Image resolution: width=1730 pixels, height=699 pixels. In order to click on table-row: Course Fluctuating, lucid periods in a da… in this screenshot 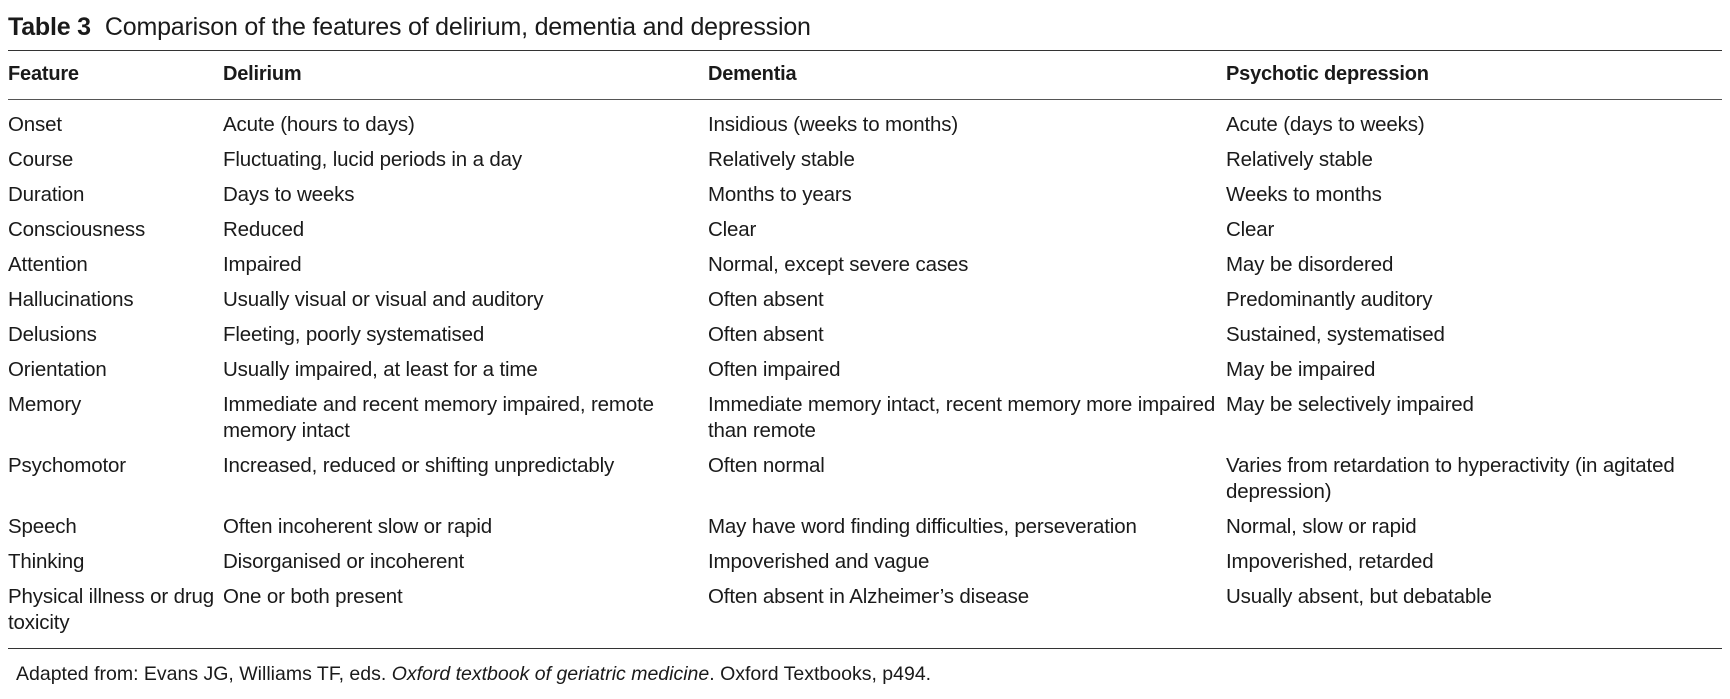, I will do `click(865, 164)`.